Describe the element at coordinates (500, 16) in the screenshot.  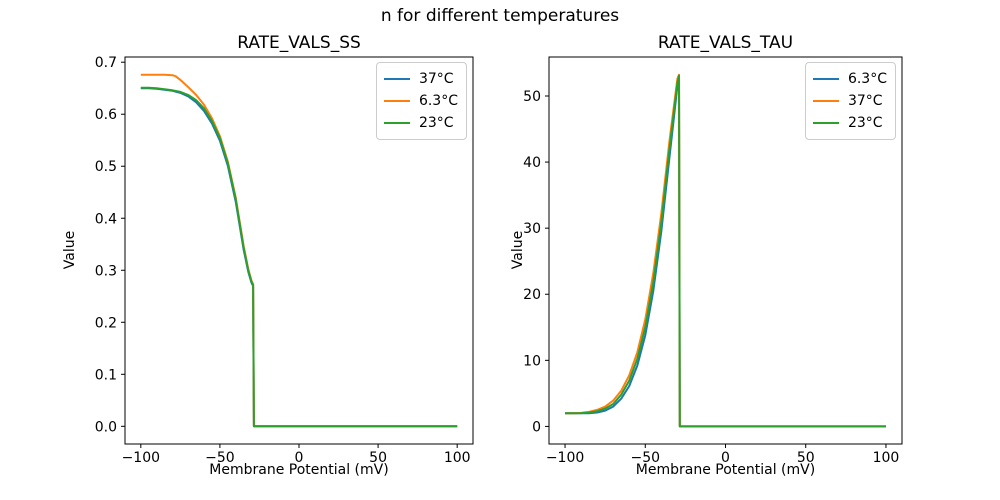
I see `figure-title: n for different temperatures` at that location.